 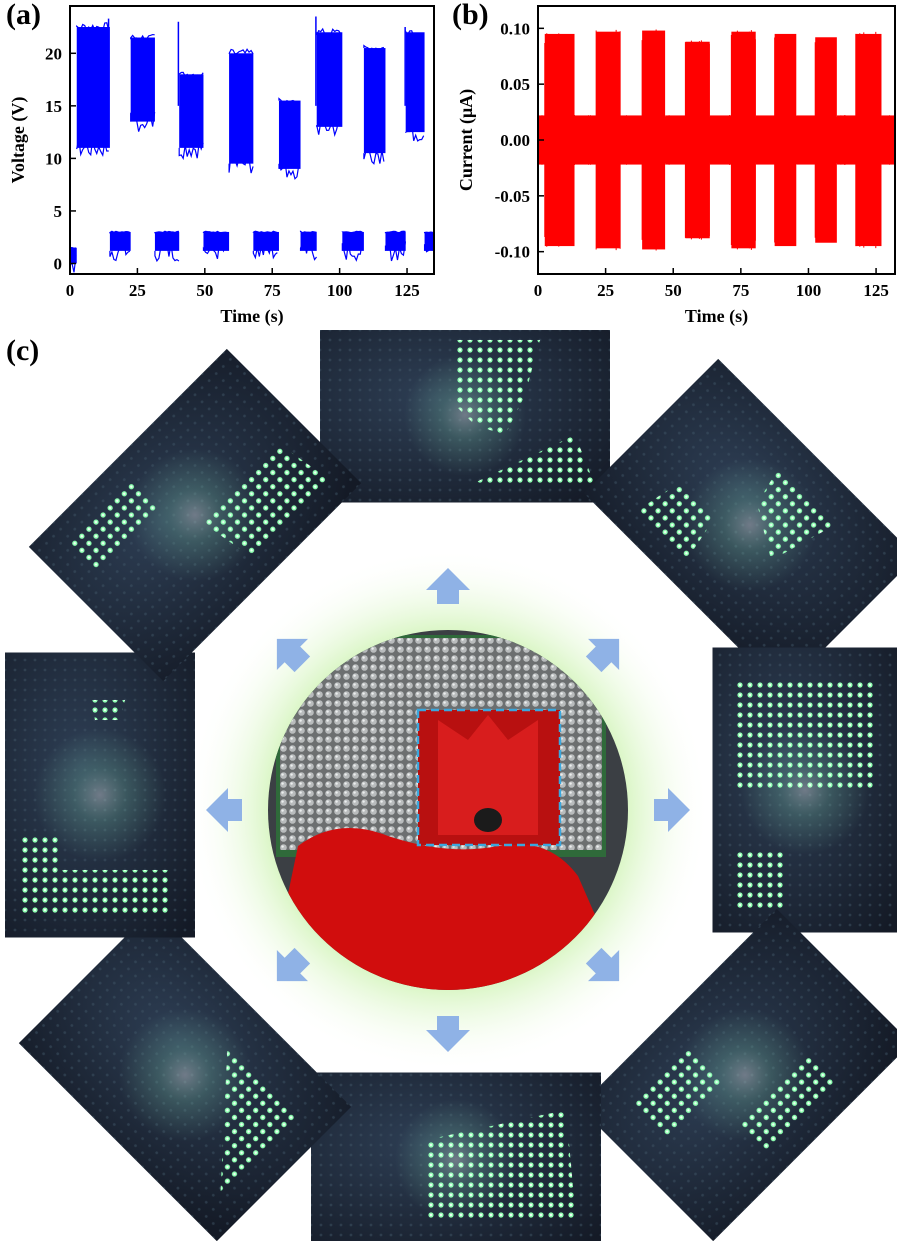 I want to click on voltage-chart: 0 25 50 75 100 125 0 5 10 15 20 Time (s) Voltage (V), so click(x=221, y=166).